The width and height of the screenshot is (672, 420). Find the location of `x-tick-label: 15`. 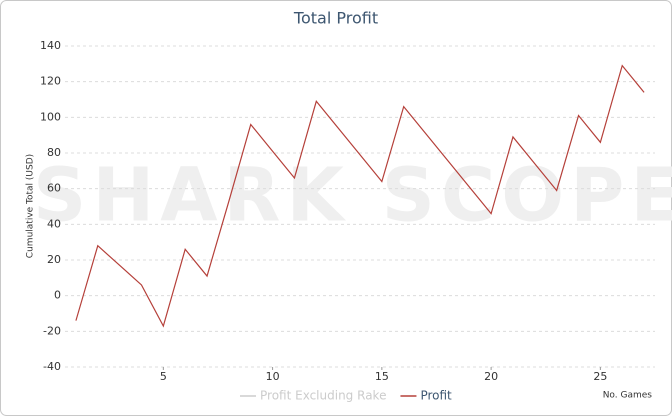

x-tick-label: 15 is located at coordinates (382, 376).